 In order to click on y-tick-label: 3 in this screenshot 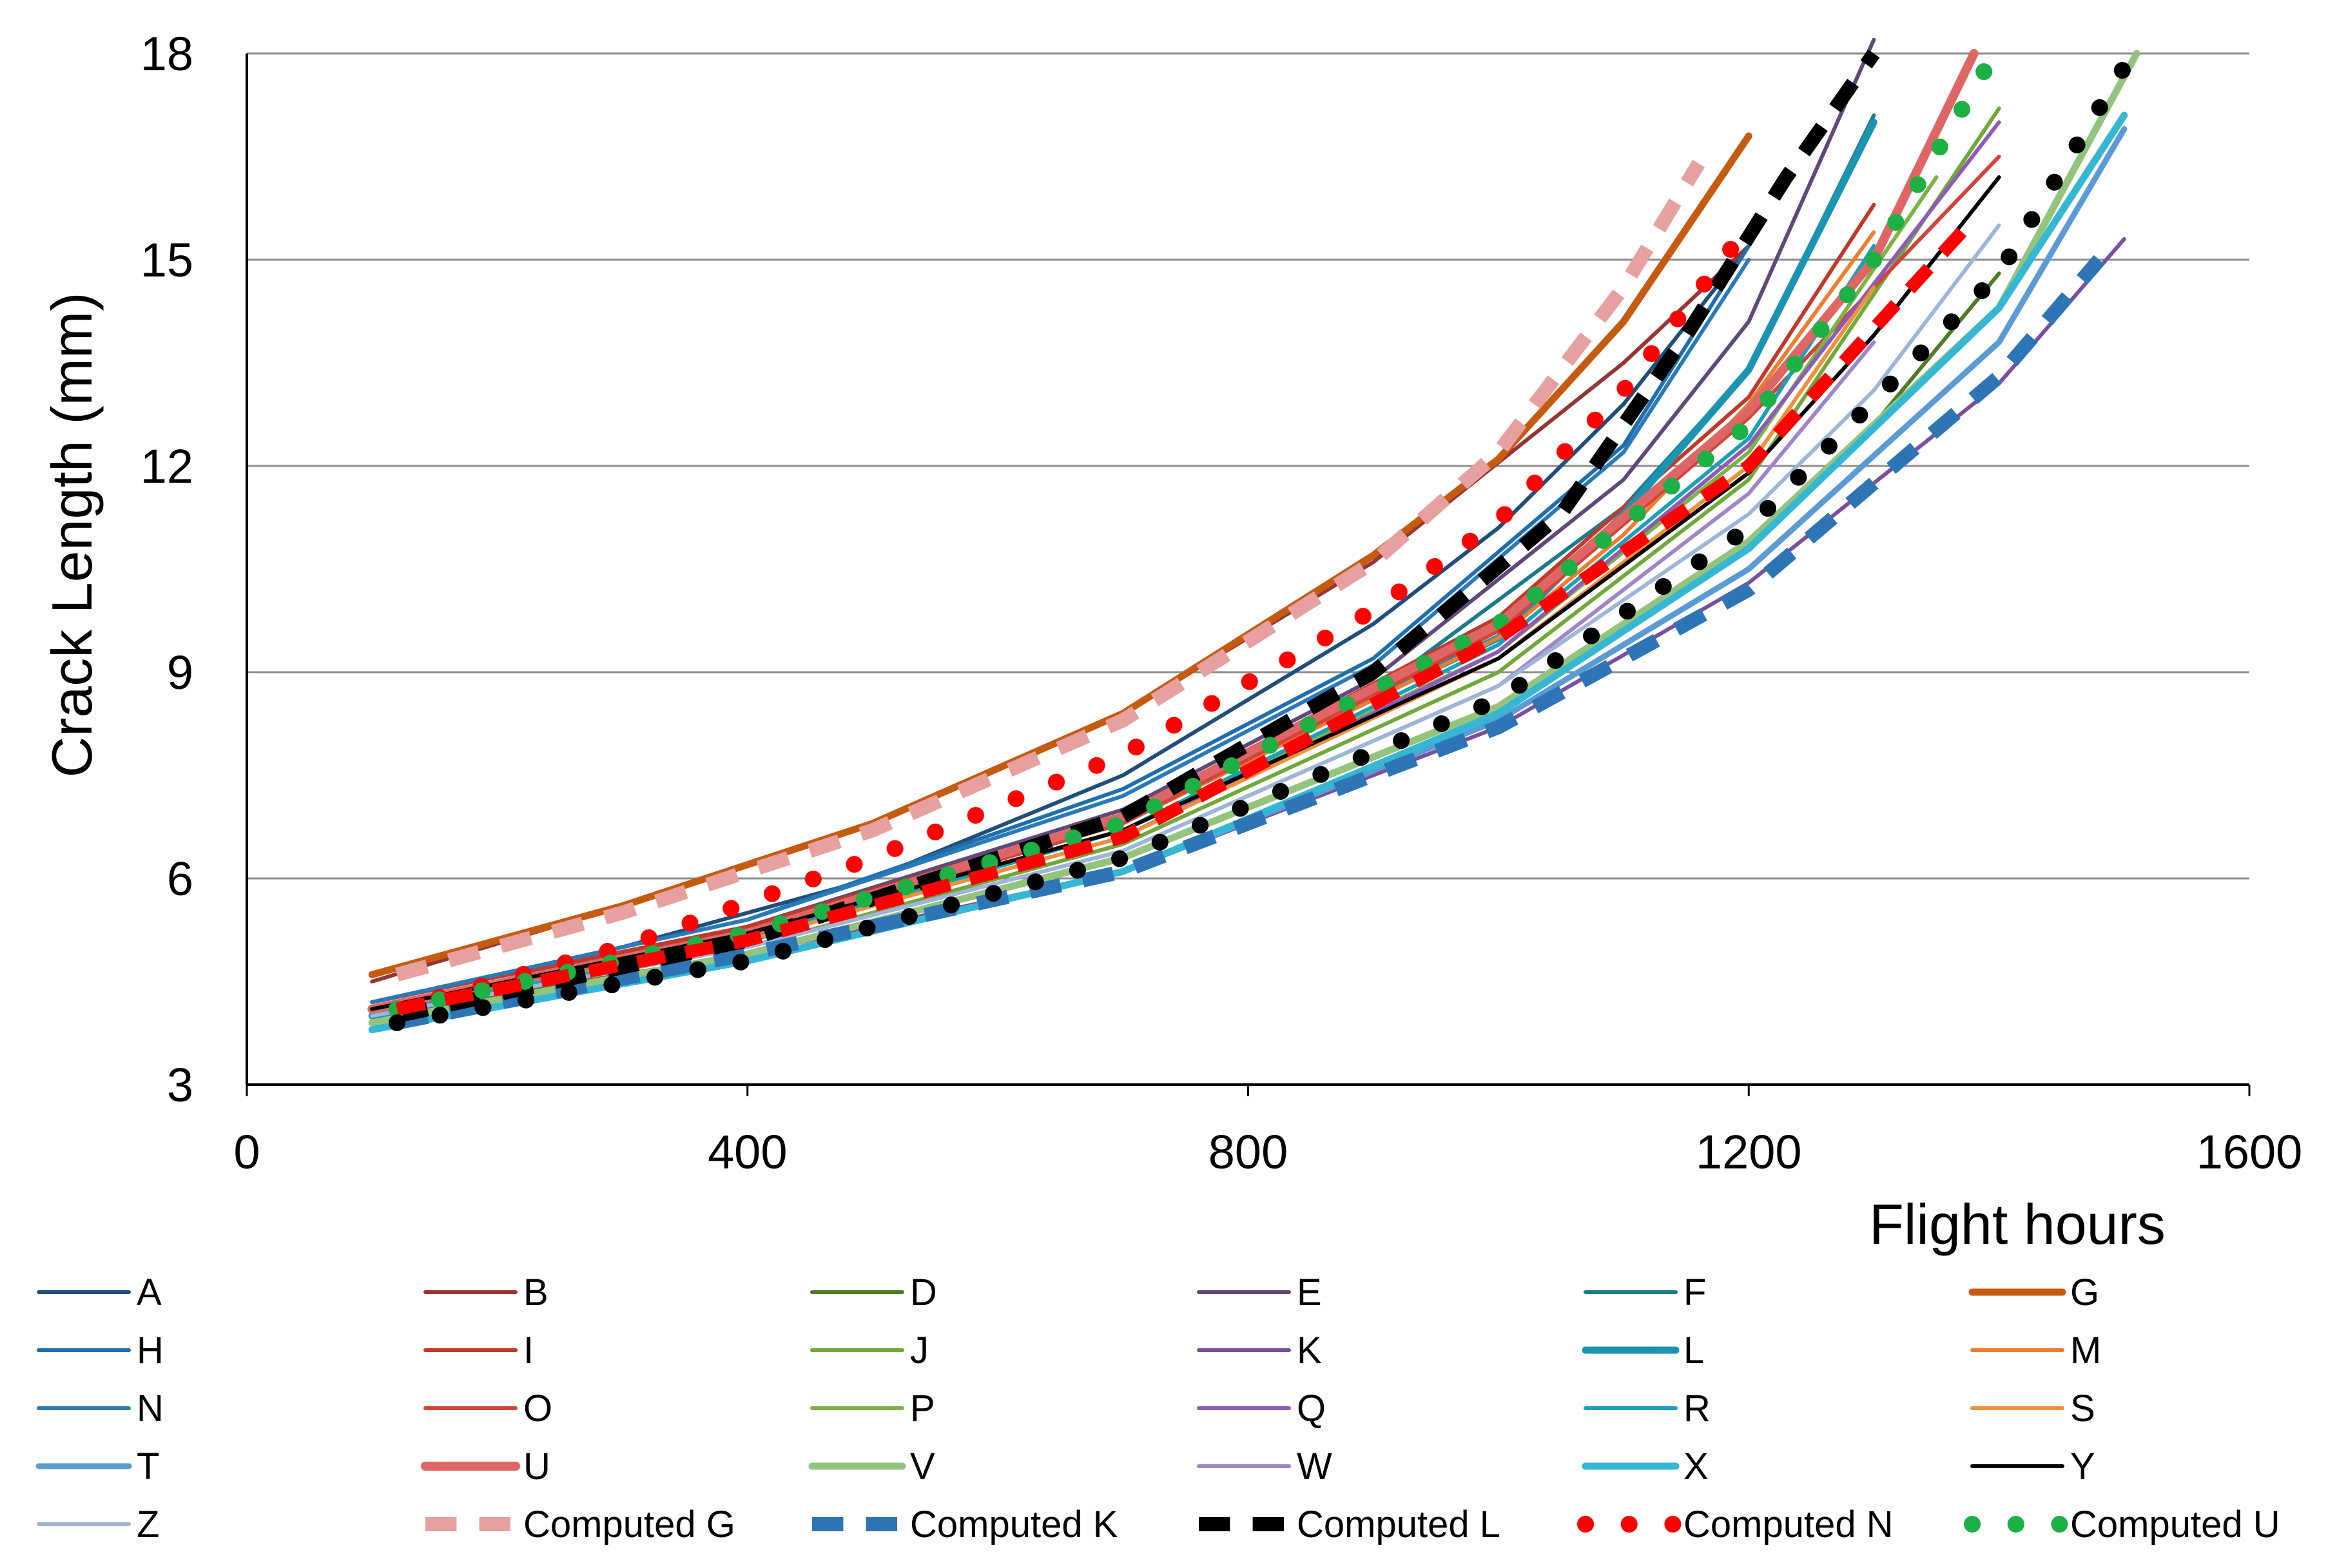, I will do `click(180, 1085)`.